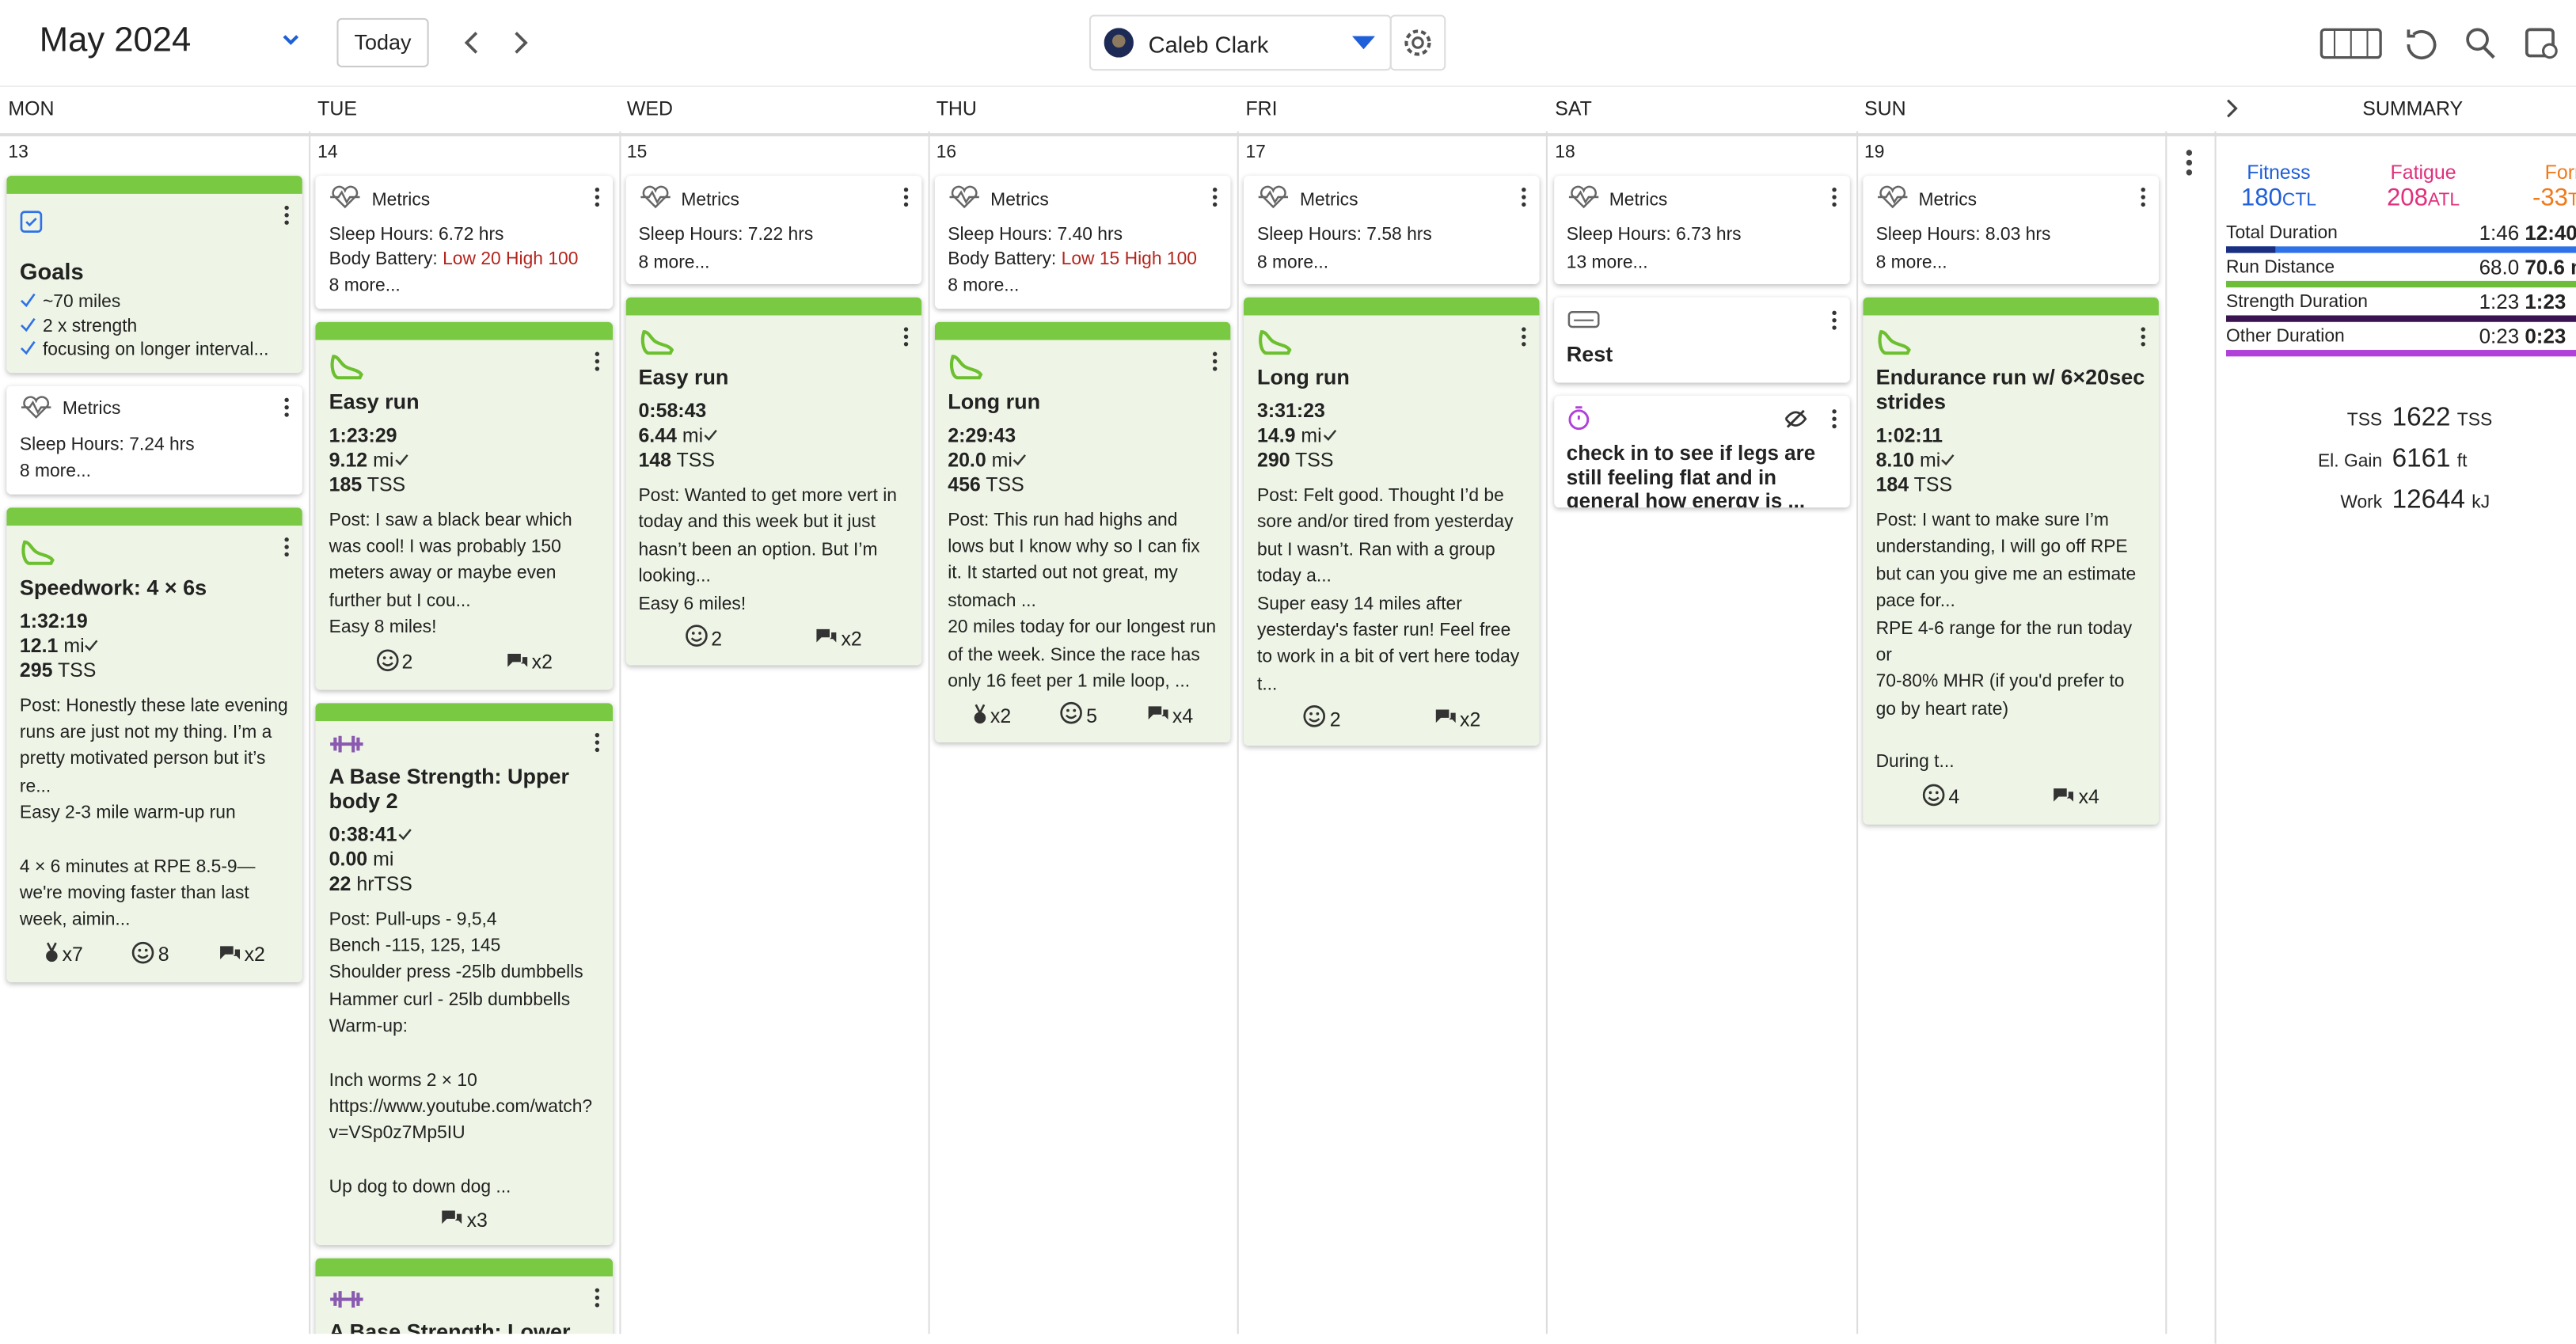 Image resolution: width=2576 pixels, height=1344 pixels. Describe the element at coordinates (2010, 389) in the screenshot. I see `workout-title: Endurance run w/ 6×20sec strides` at that location.